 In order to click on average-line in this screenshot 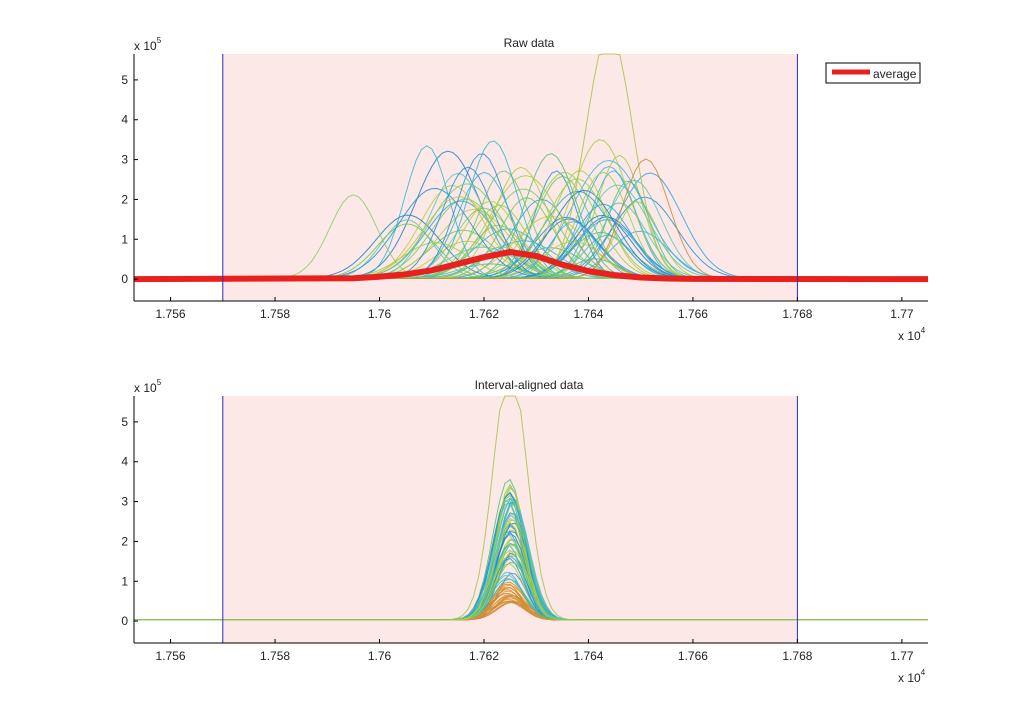, I will do `click(531, 266)`.